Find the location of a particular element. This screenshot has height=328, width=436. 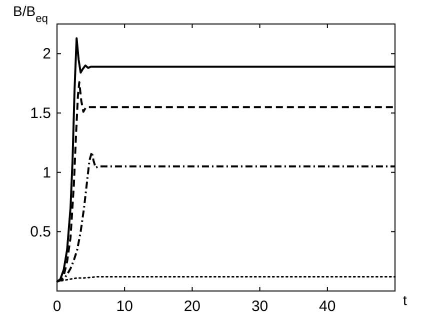

x-tick-label: 30 is located at coordinates (259, 306).